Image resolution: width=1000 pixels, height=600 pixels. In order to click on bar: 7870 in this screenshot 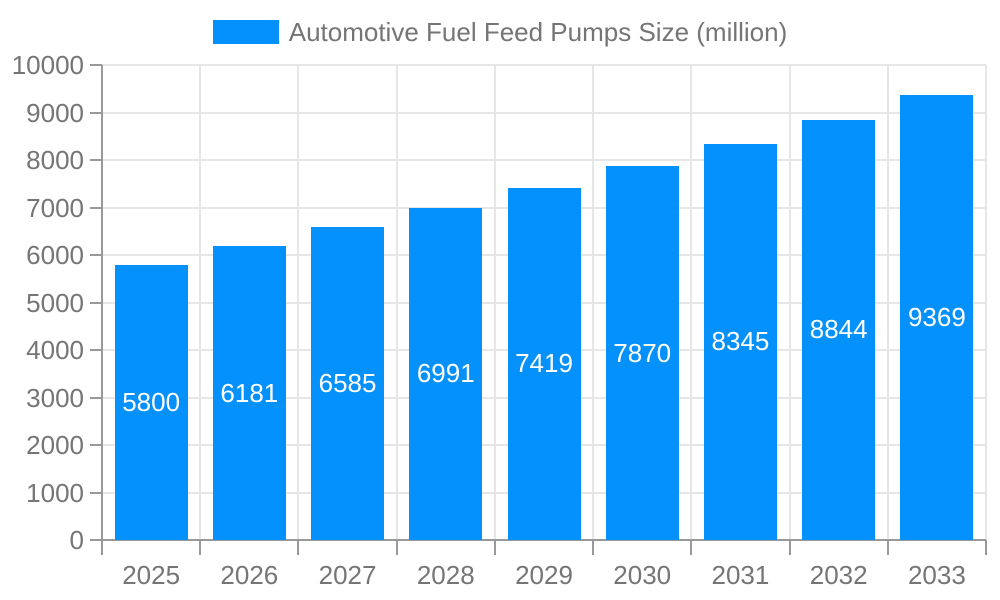, I will do `click(642, 353)`.